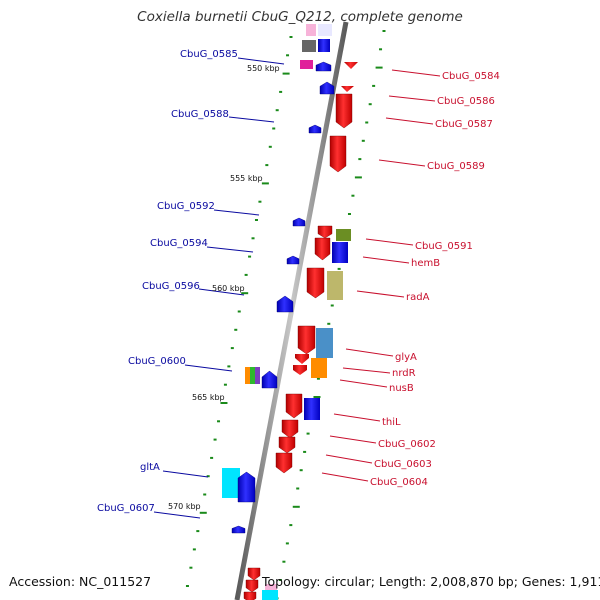 Image resolution: width=600 pixels, height=600 pixels. I want to click on gene-label-right: CbuG_0587, so click(464, 124).